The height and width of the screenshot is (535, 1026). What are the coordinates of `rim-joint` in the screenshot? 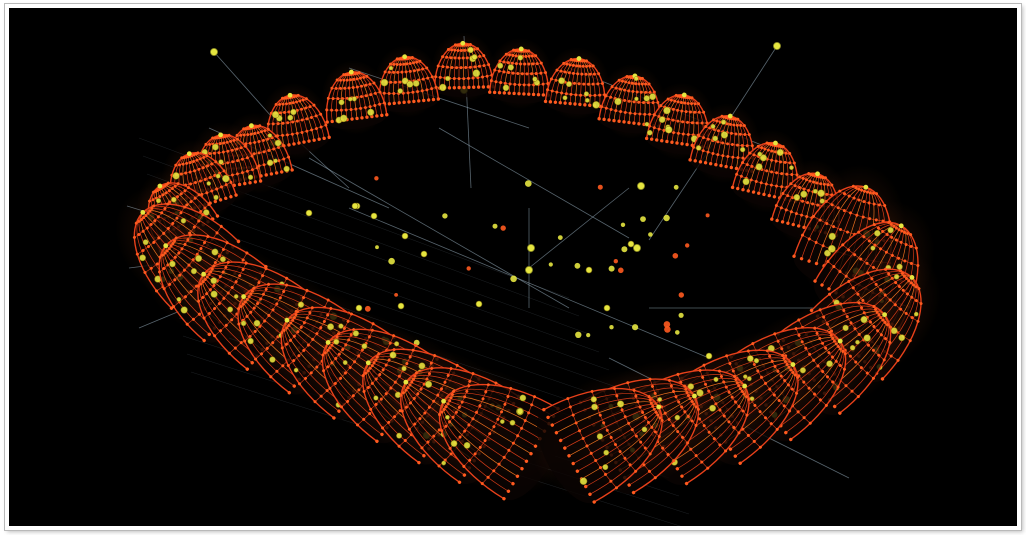 It's located at (709, 356).